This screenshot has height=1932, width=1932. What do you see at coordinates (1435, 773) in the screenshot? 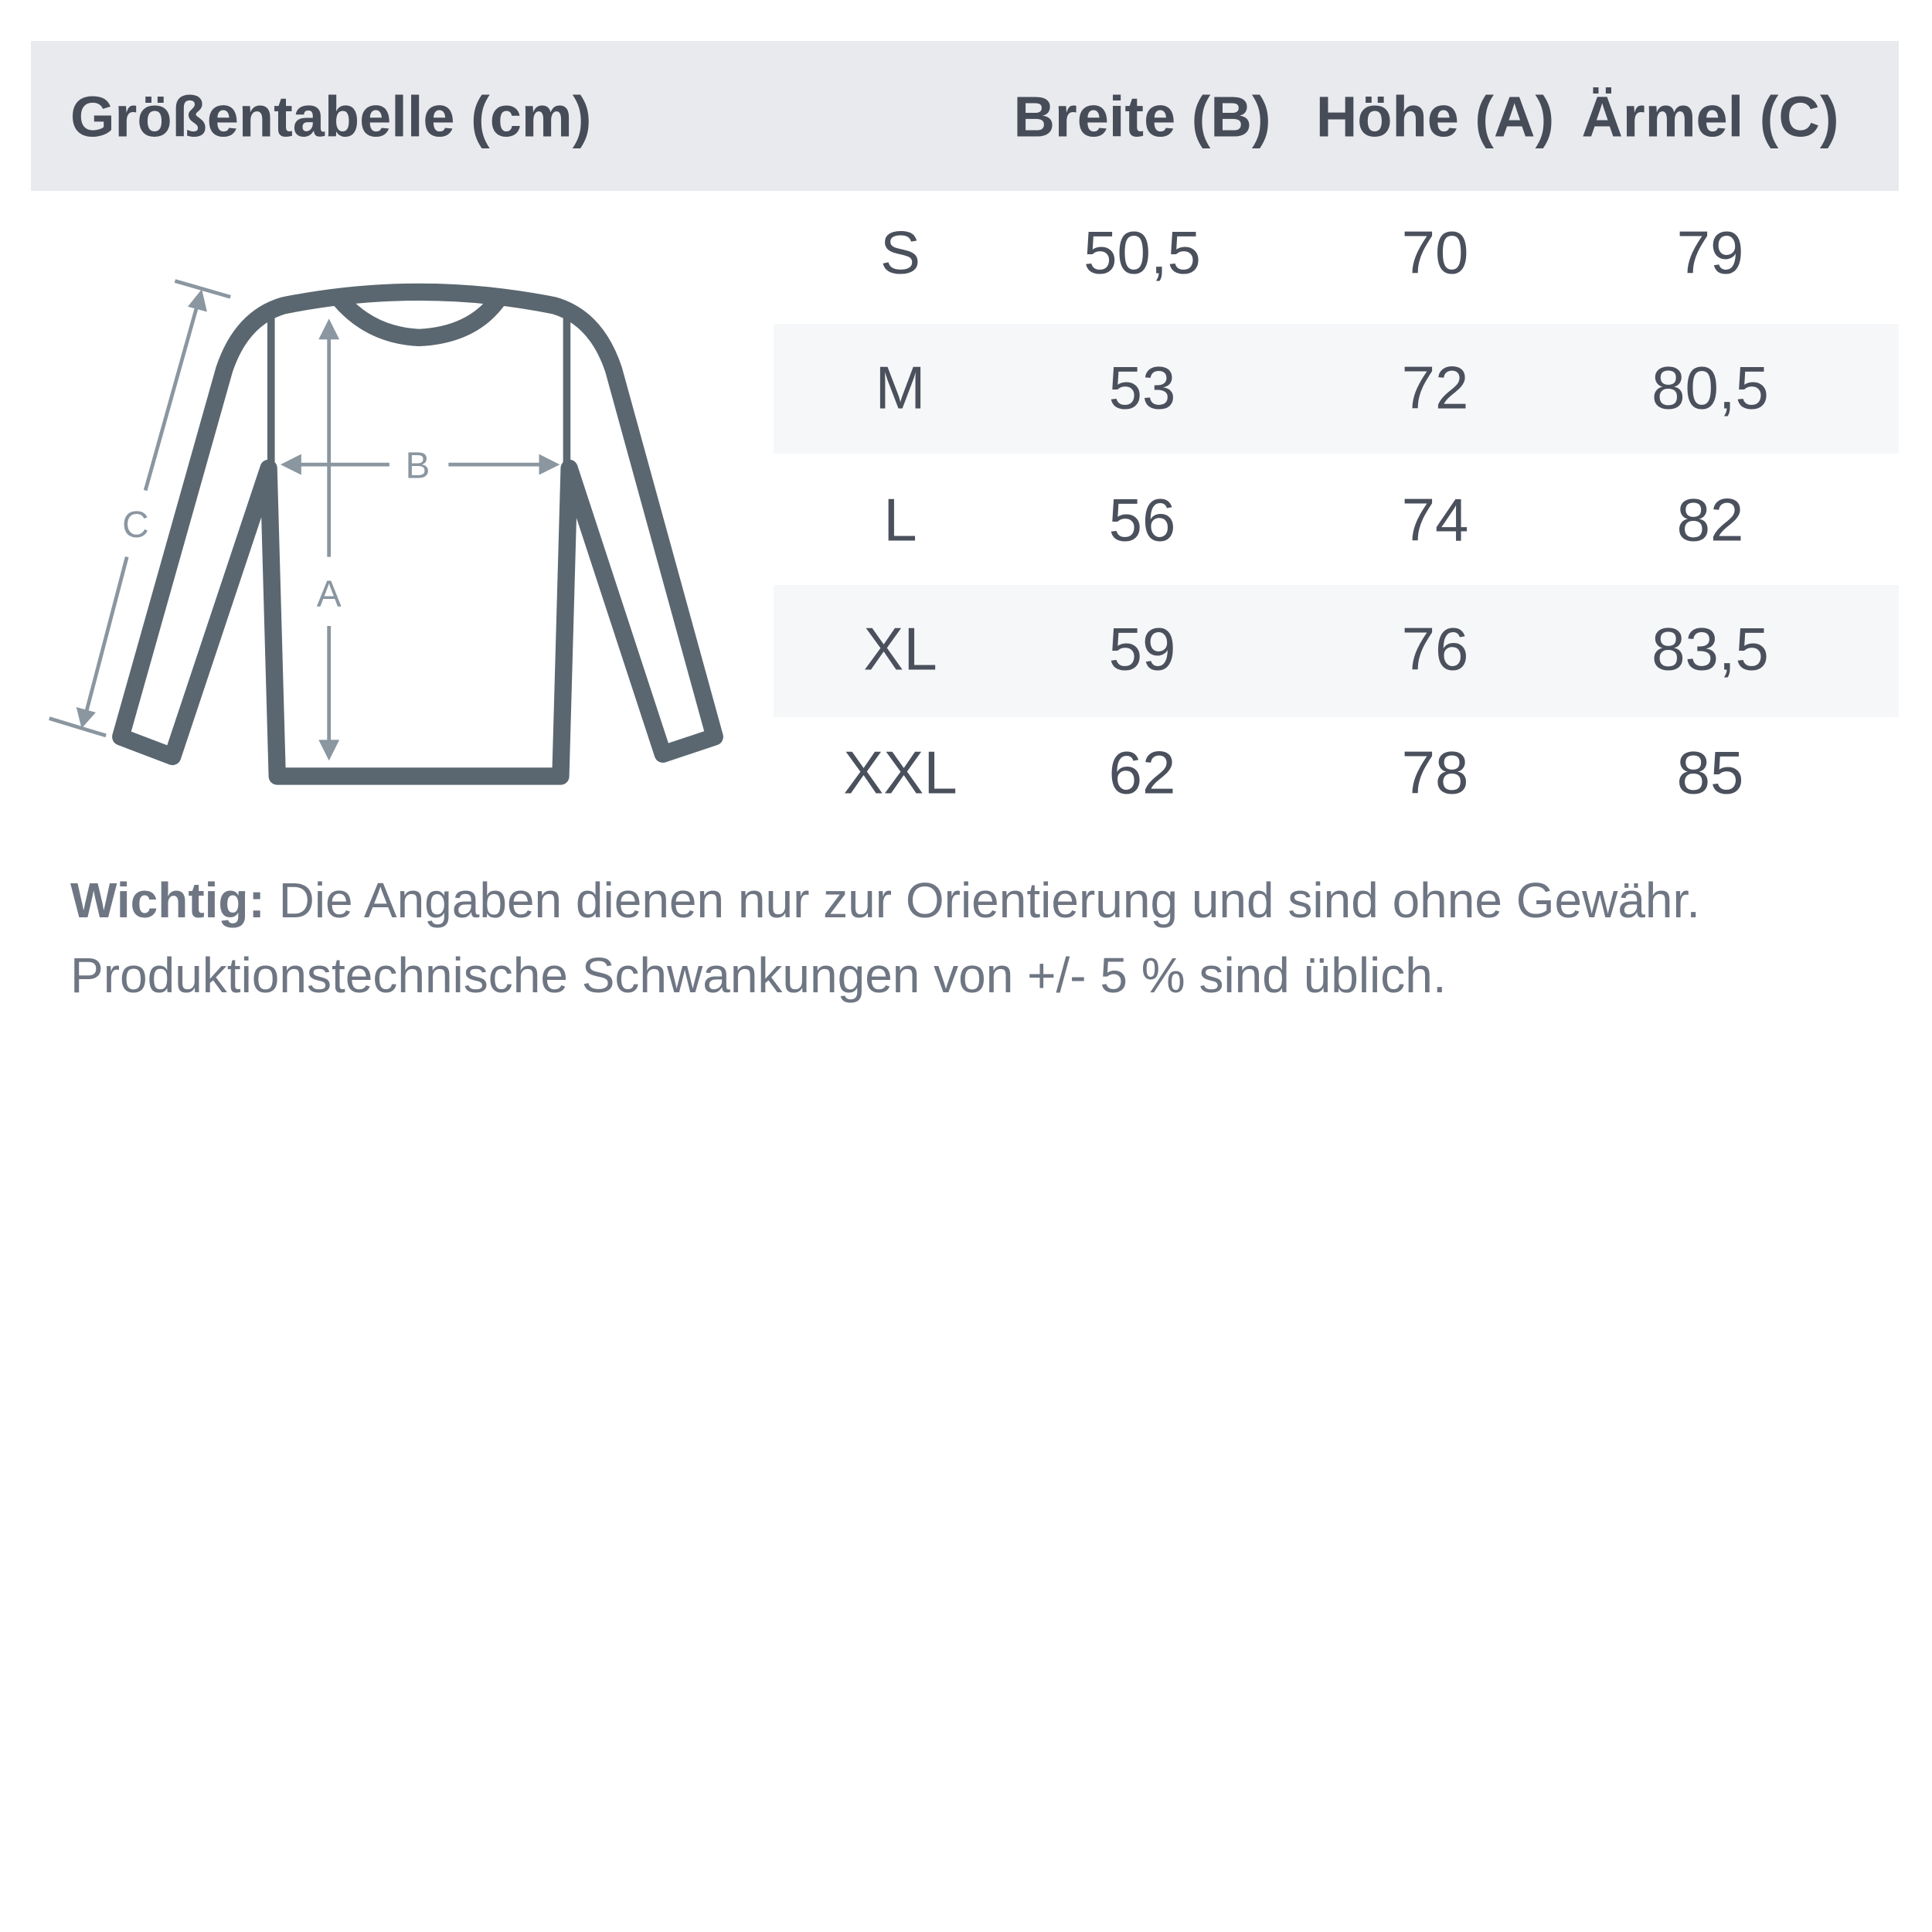
I see `cell-hoehe: 78` at bounding box center [1435, 773].